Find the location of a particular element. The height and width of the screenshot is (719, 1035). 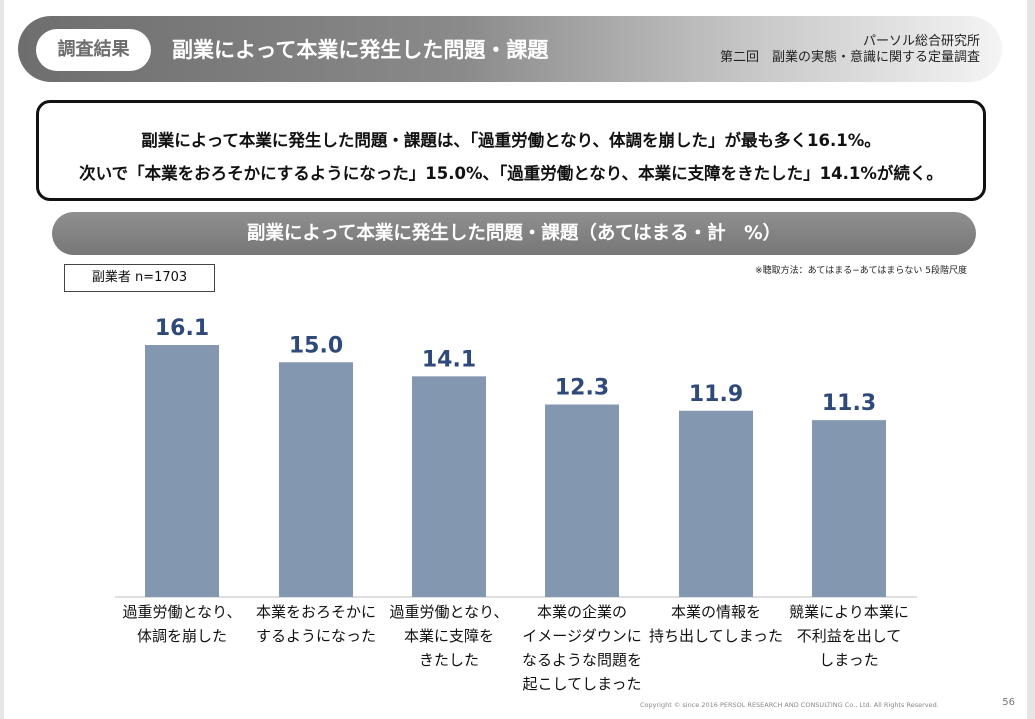

method-note: ※聴取方法：あてはまる−あてはまらない 5段階尺度 is located at coordinates (861, 271).